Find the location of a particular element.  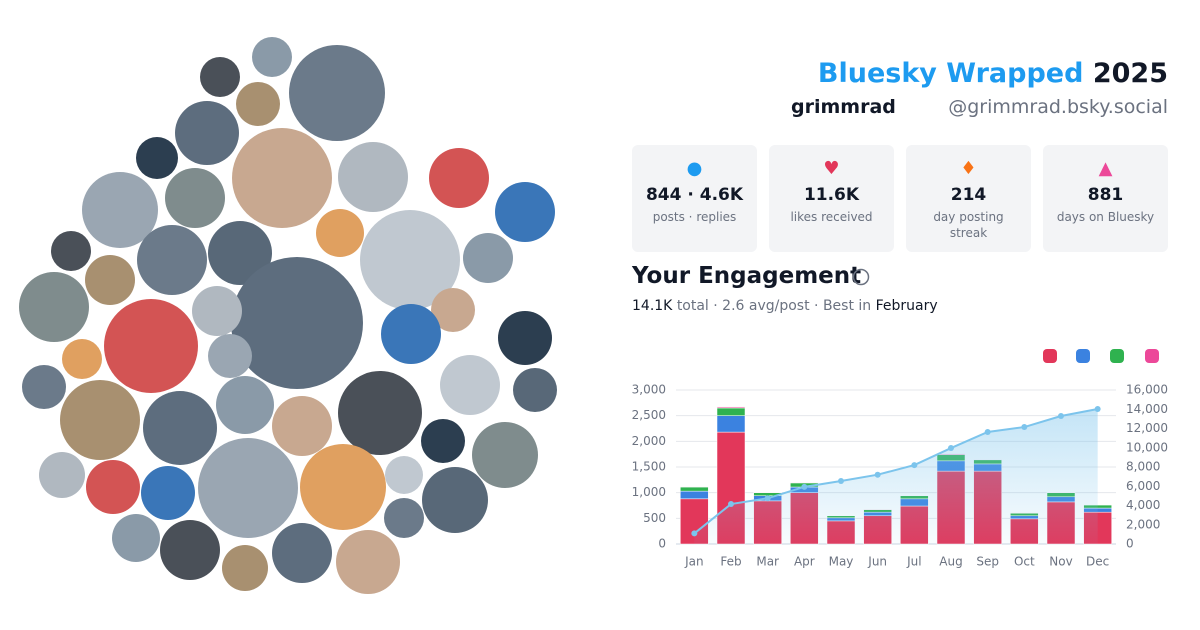

y2-tick-label: 10,000 is located at coordinates (1147, 447).